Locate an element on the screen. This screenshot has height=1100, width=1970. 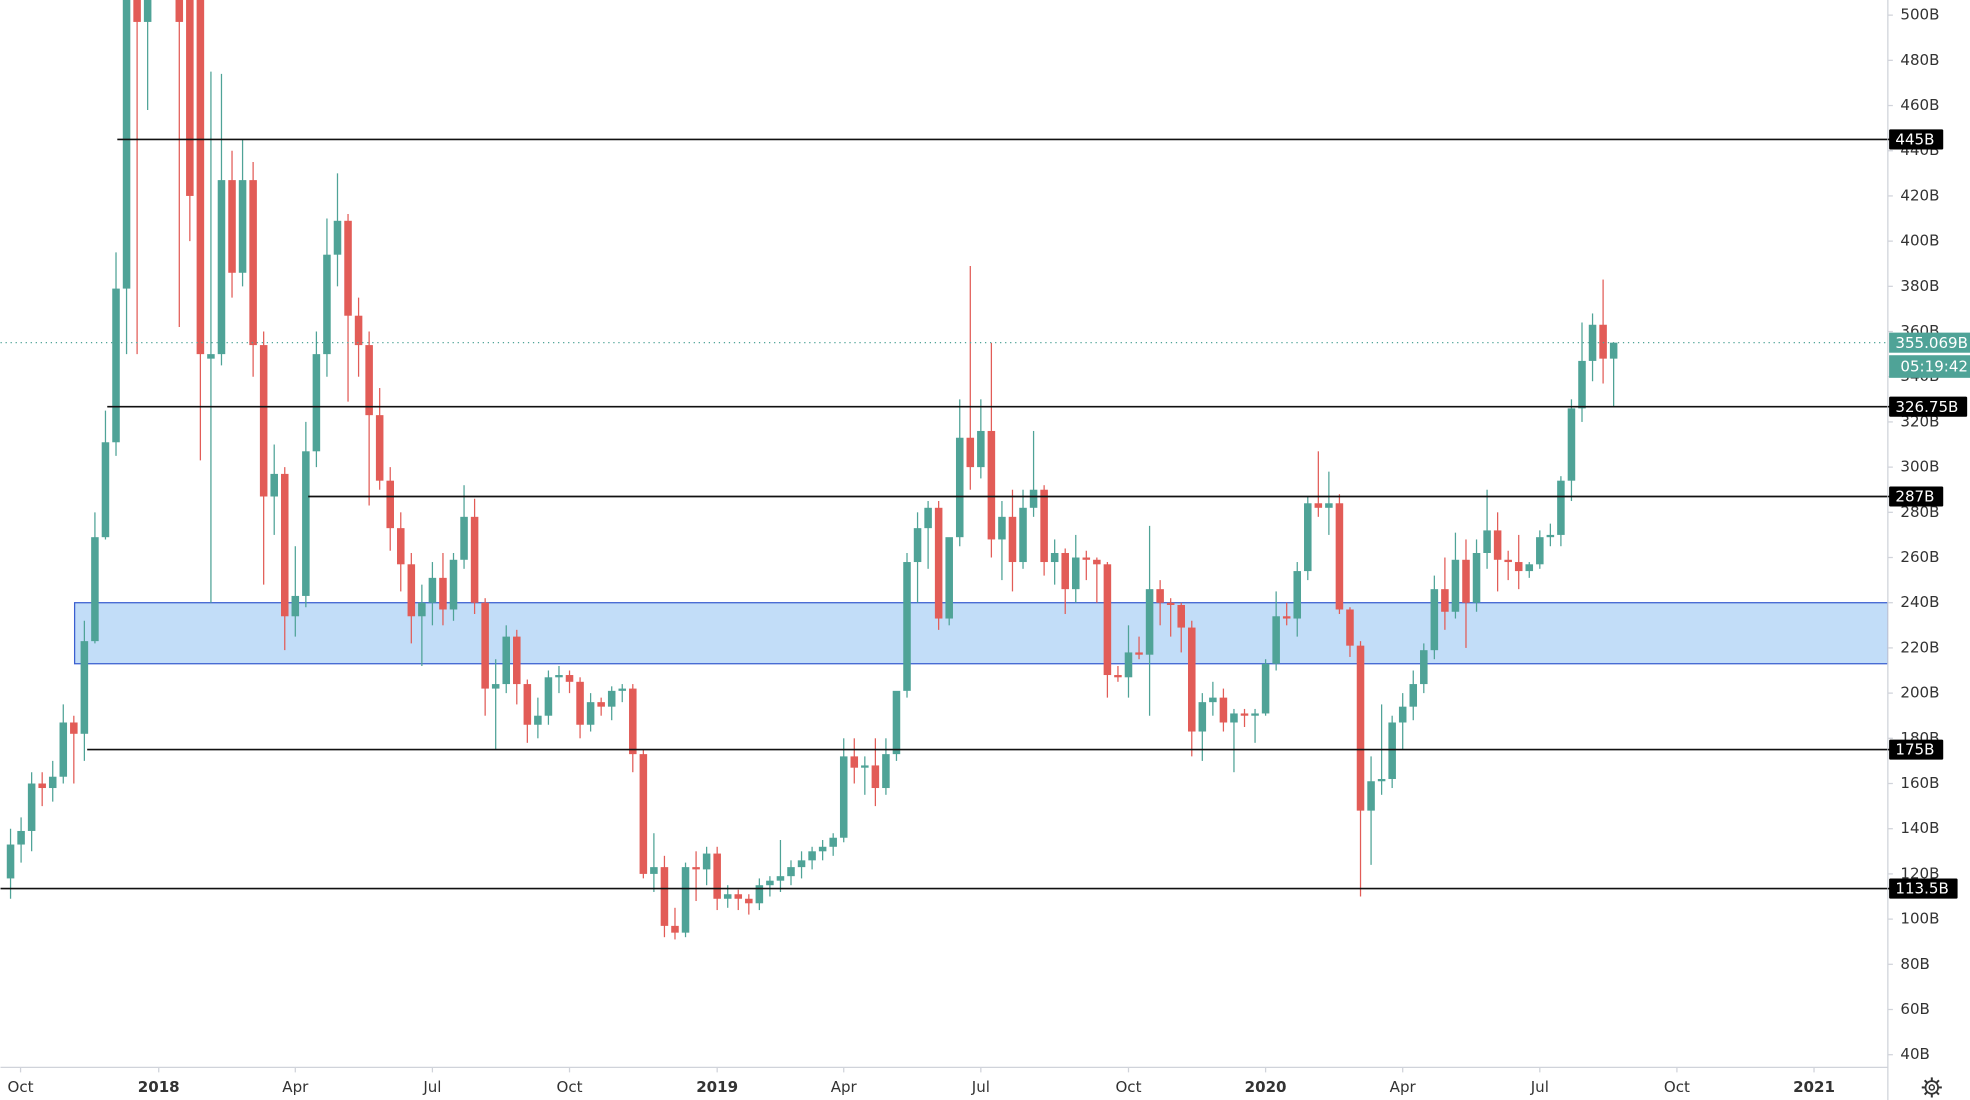
y-tick-label: 420B is located at coordinates (1919, 195).